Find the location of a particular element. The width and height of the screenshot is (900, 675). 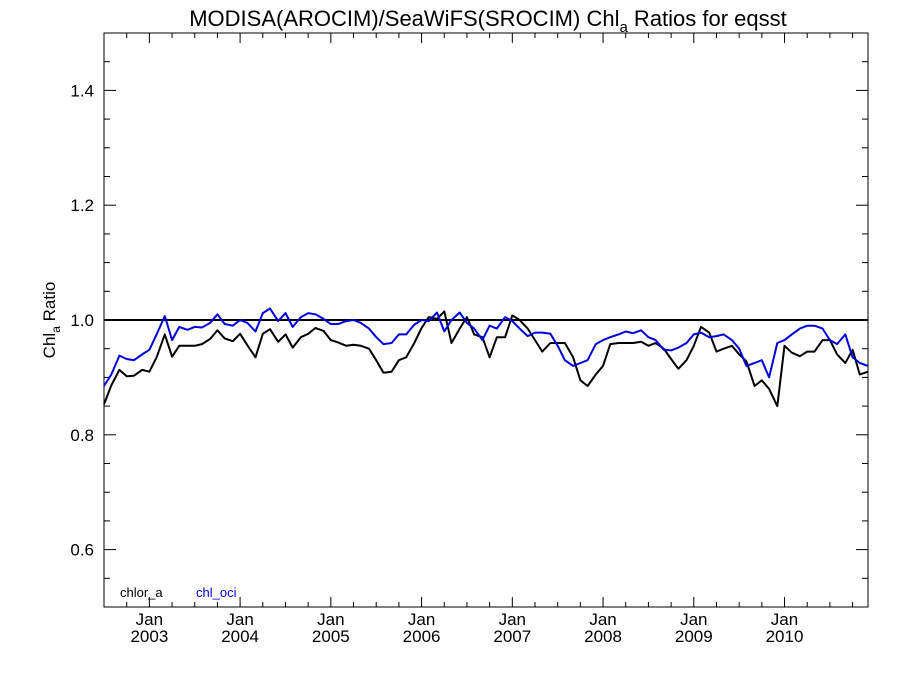

x-tick-label-year: 2008 is located at coordinates (603, 636).